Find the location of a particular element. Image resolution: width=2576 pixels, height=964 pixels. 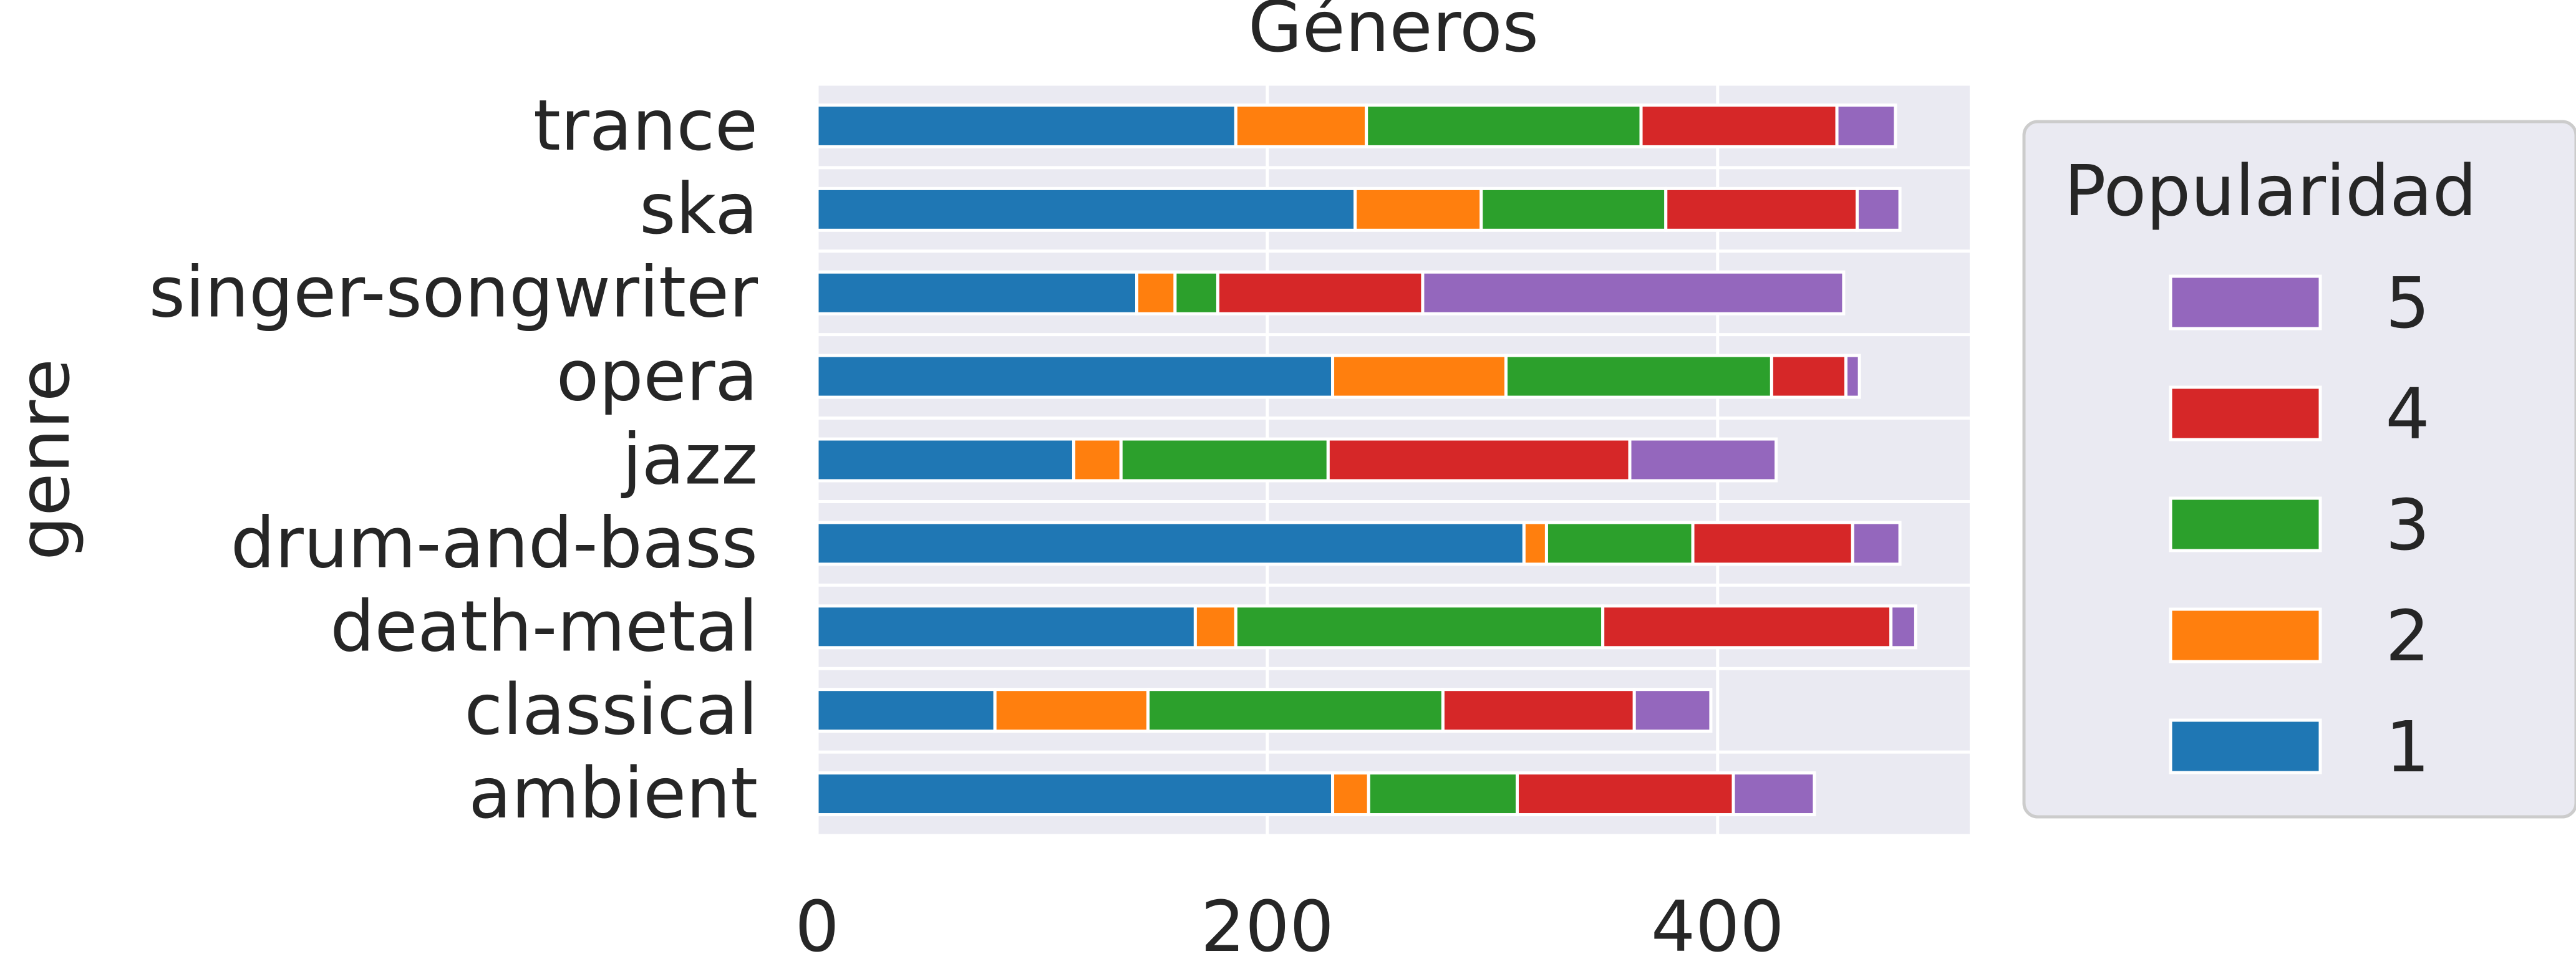

legend-items: 5 4 3 2 1 is located at coordinates (2299, 525).